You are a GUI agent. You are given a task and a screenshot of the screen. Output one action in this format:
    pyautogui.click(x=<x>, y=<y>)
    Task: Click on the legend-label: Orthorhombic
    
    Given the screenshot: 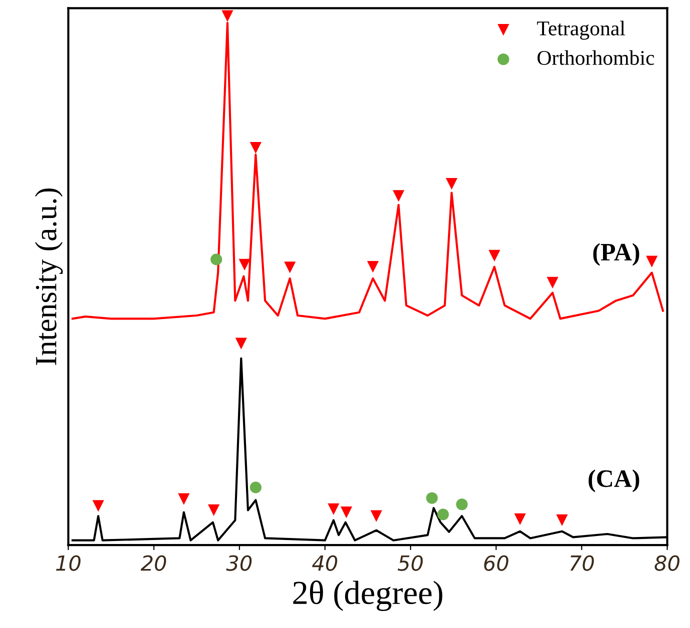 What is the action you would take?
    pyautogui.click(x=596, y=57)
    